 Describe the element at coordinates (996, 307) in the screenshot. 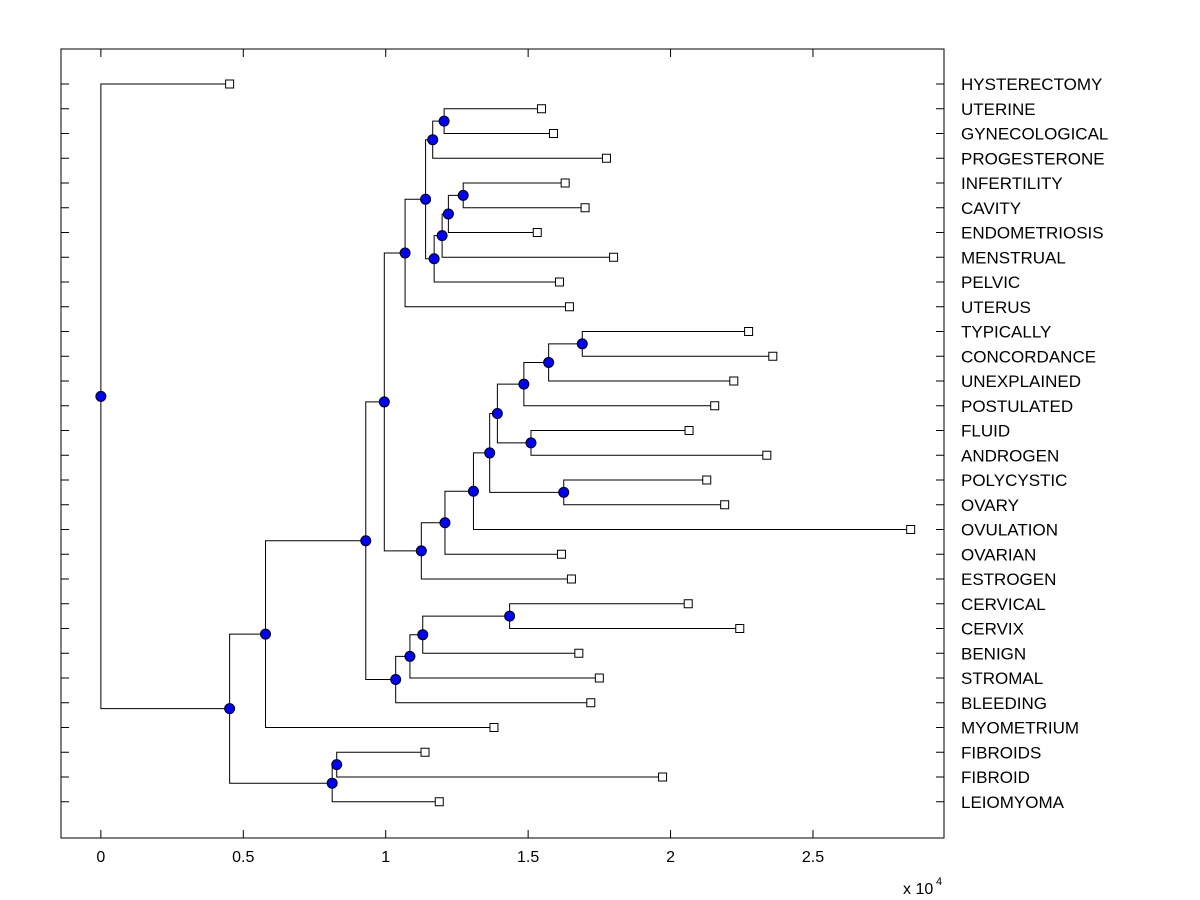

I see `leaf-label-uterus: UTERUS` at that location.